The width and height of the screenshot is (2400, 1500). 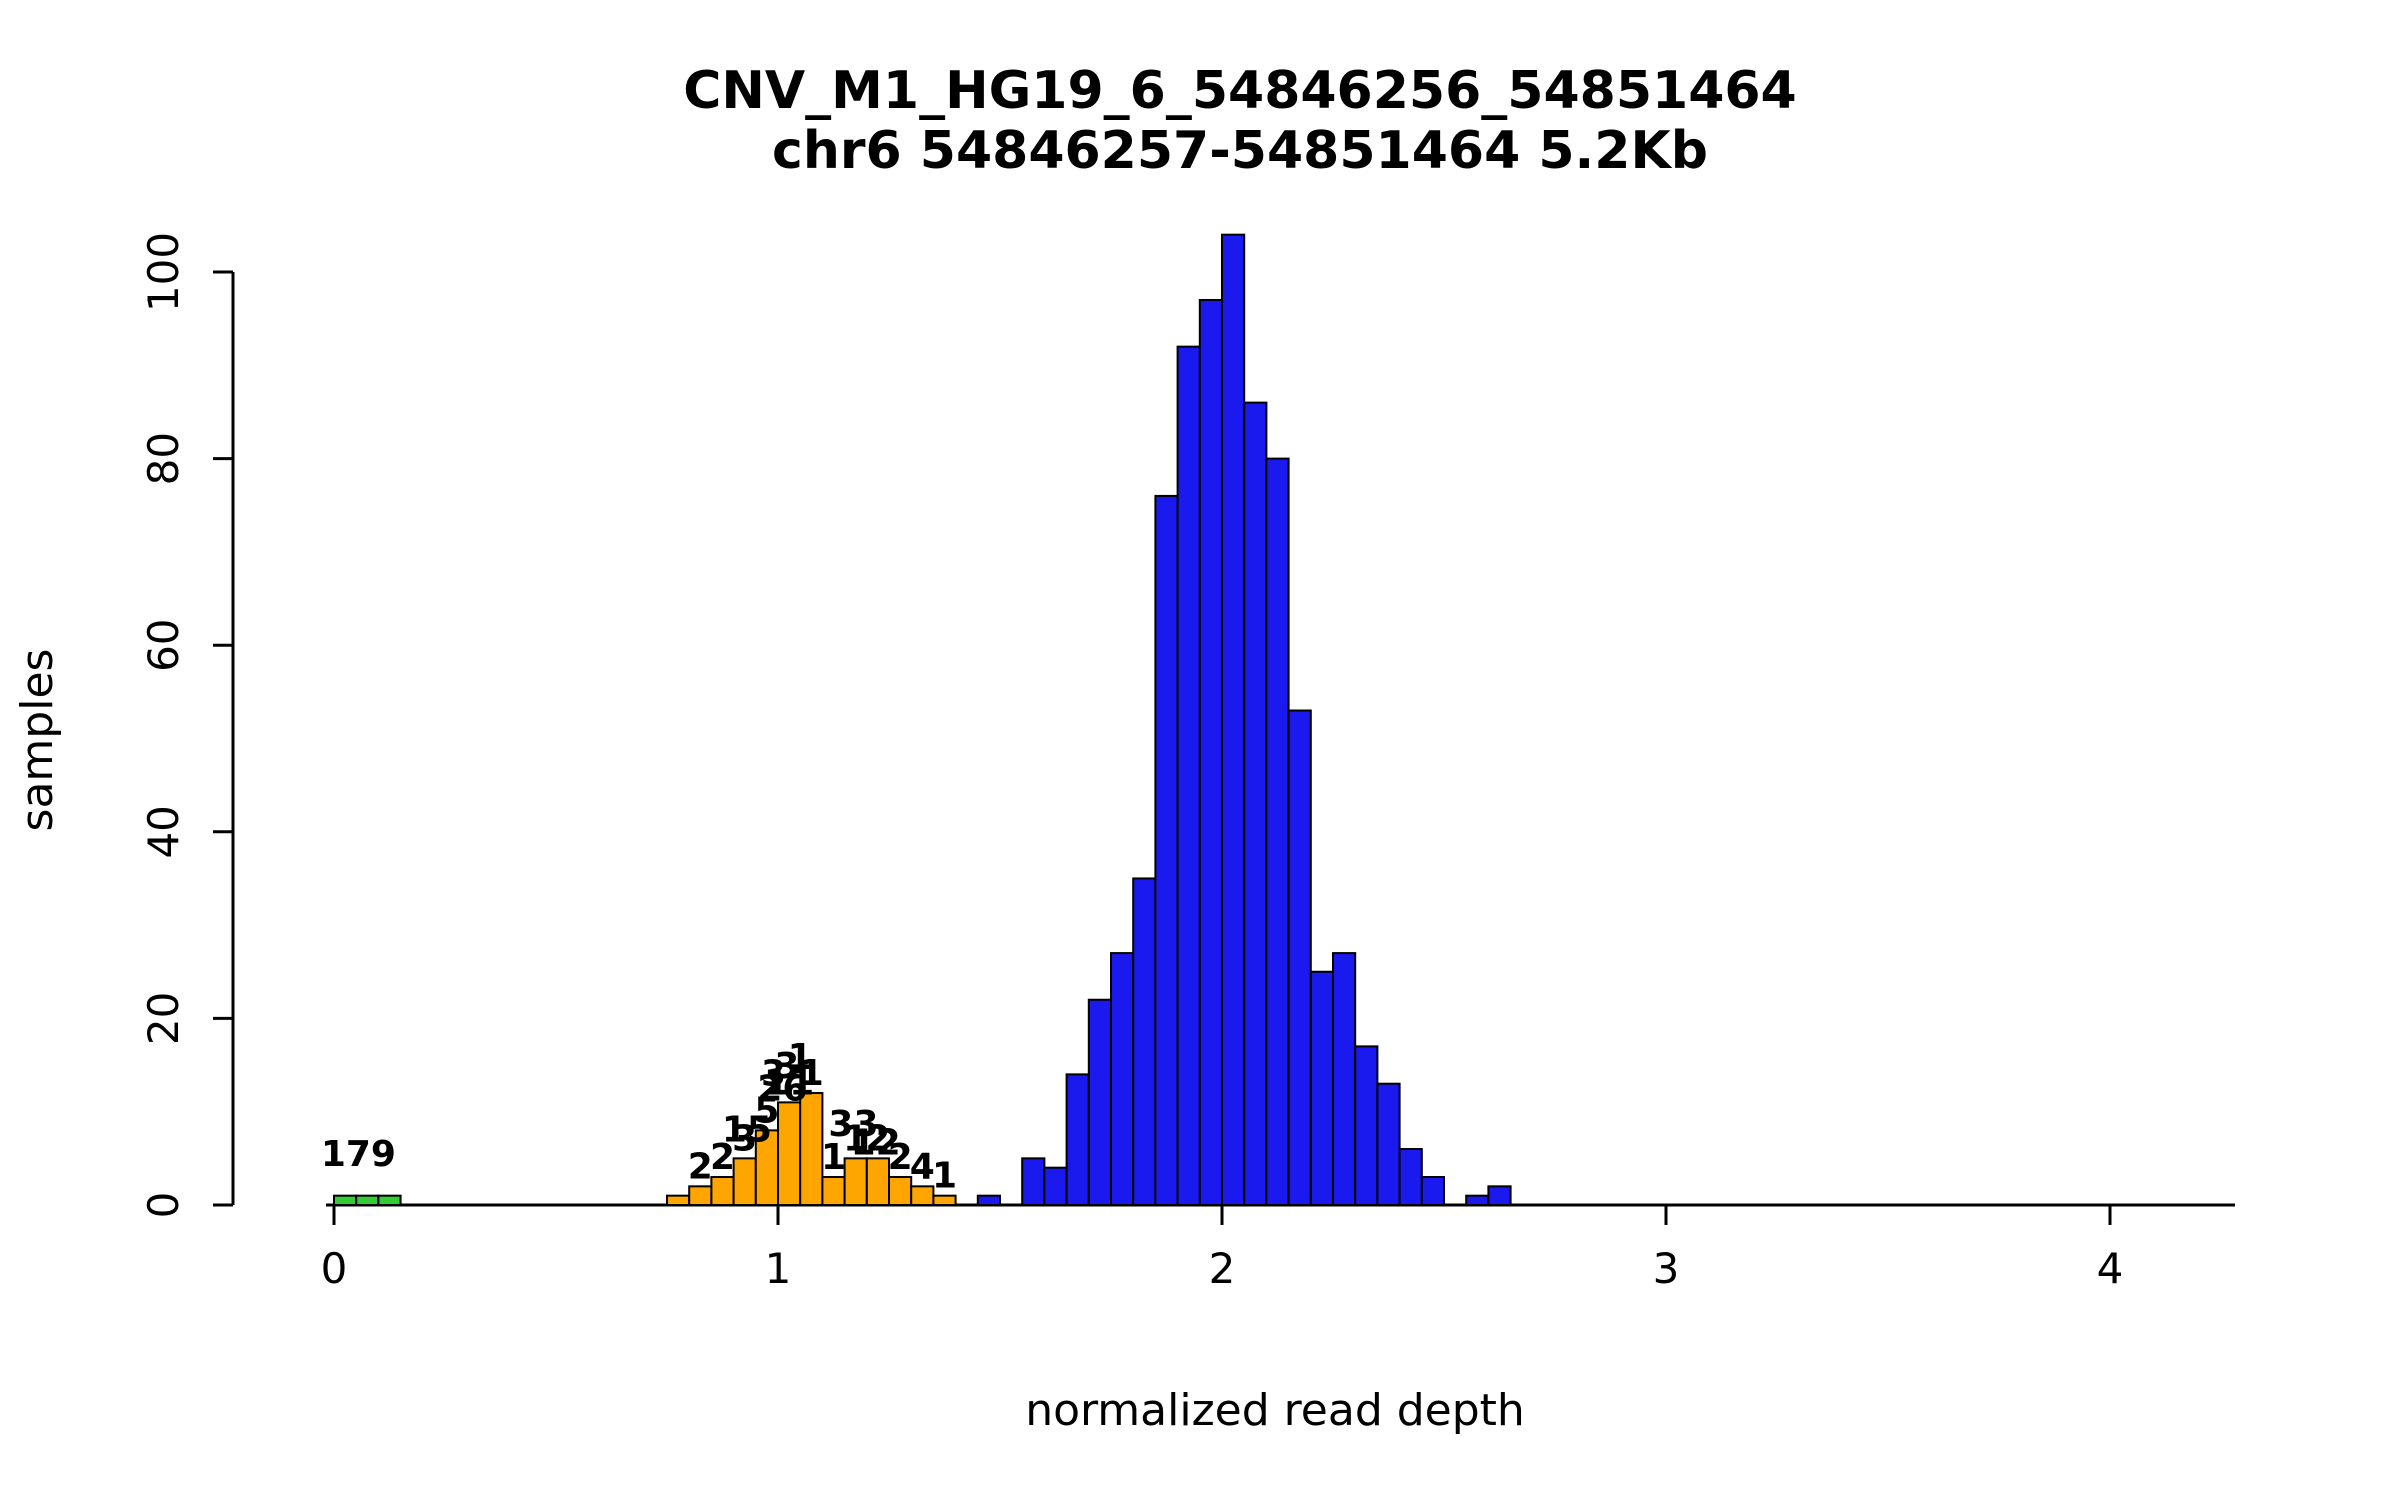 I want to click on y-tick-label: 0, so click(x=163, y=1205).